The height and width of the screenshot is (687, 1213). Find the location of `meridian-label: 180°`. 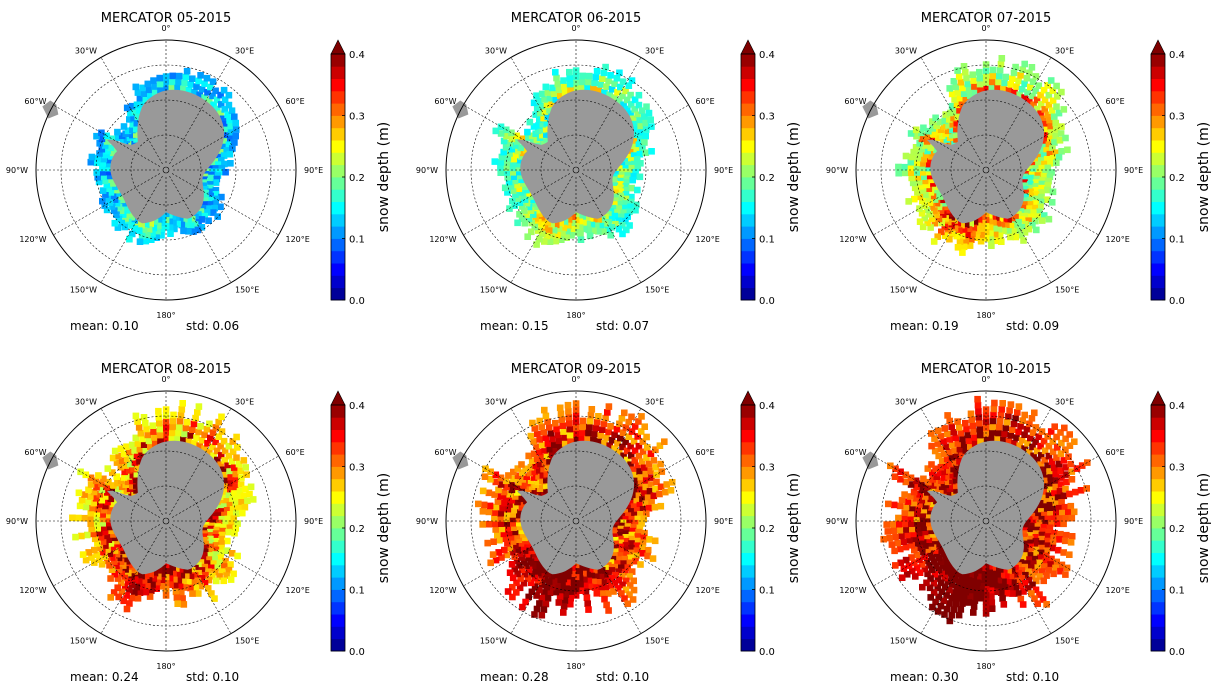

meridian-label: 180° is located at coordinates (575, 666).